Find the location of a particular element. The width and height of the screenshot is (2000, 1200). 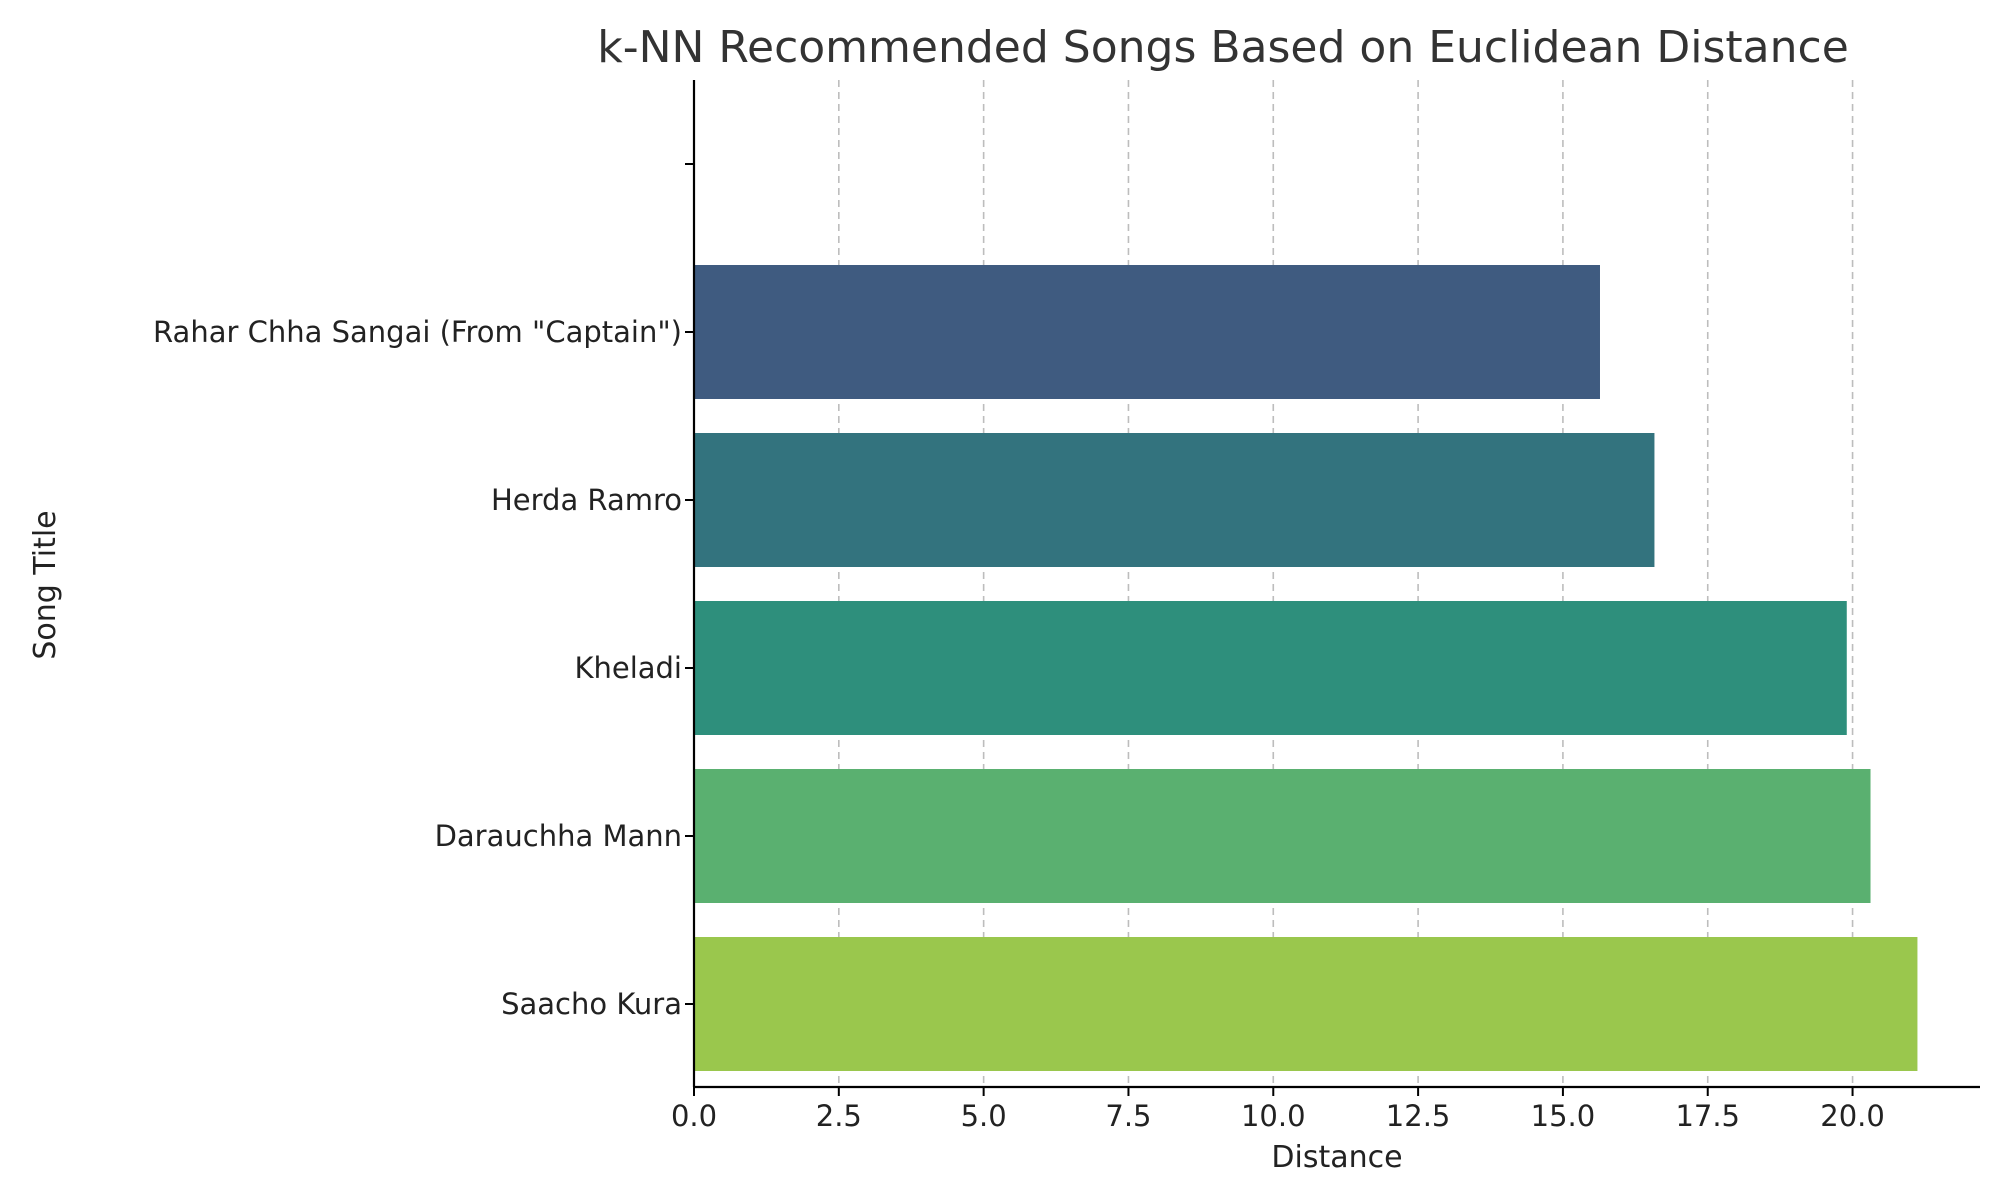

y-axis-label: Song Title is located at coordinates (45, 584).